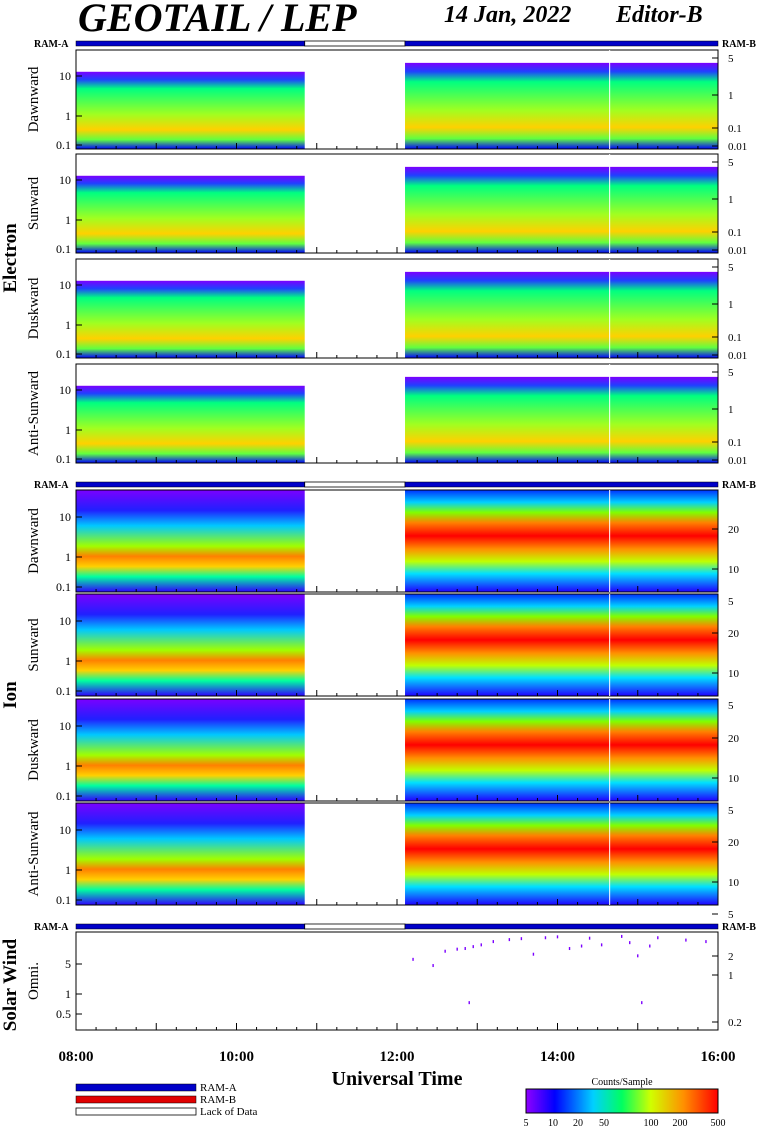  What do you see at coordinates (397, 1079) in the screenshot?
I see `x-axis-label: Universal Time` at bounding box center [397, 1079].